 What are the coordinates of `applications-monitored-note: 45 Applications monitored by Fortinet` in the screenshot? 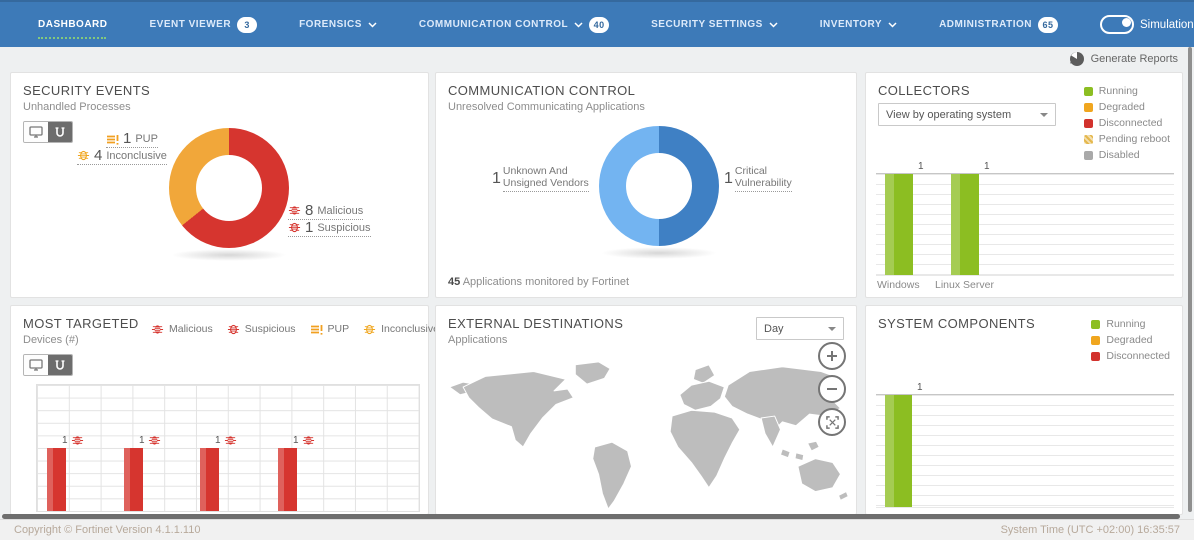 It's located at (538, 282).